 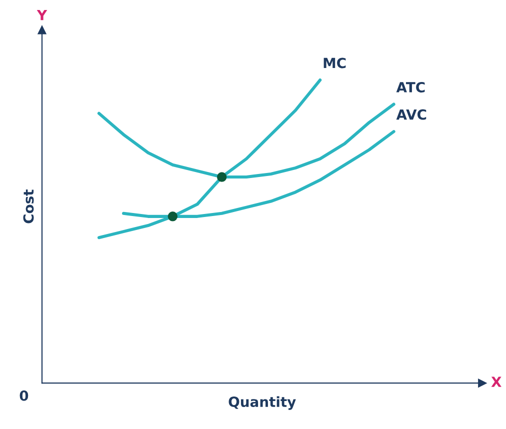 I want to click on series-label: AVC, so click(x=411, y=114).